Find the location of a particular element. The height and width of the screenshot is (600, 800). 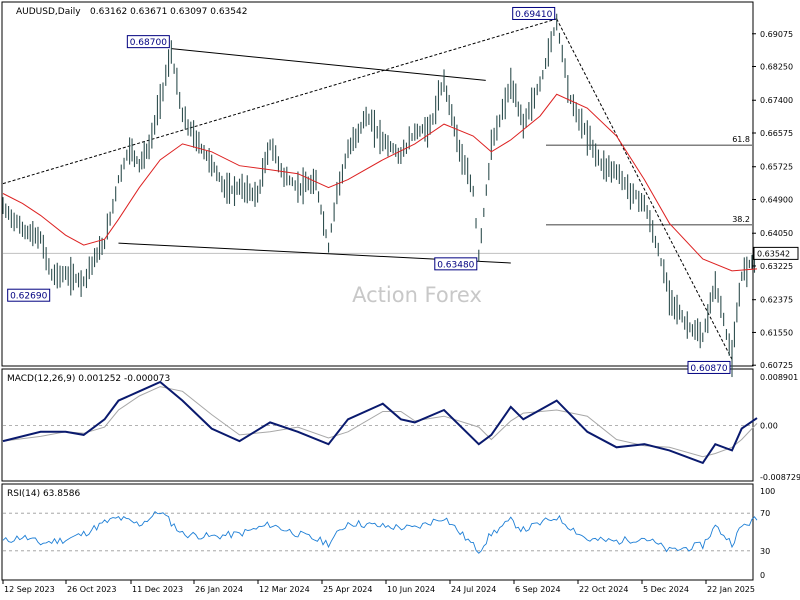

price-tick-label: 0.63225 is located at coordinates (776, 266).